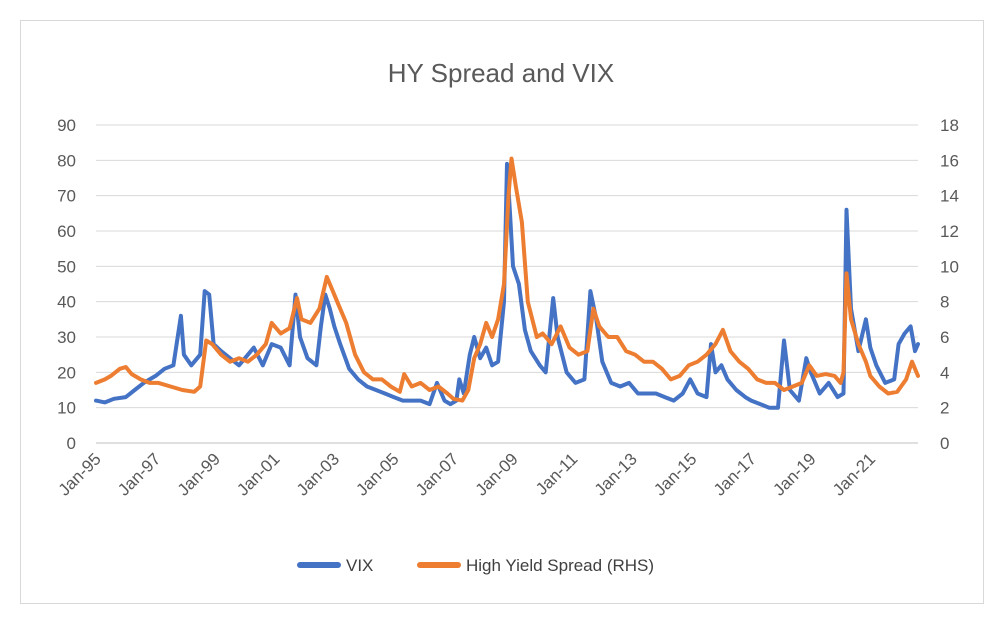 The width and height of the screenshot is (1008, 634). What do you see at coordinates (66, 160) in the screenshot?
I see `left-tick-label: 80` at bounding box center [66, 160].